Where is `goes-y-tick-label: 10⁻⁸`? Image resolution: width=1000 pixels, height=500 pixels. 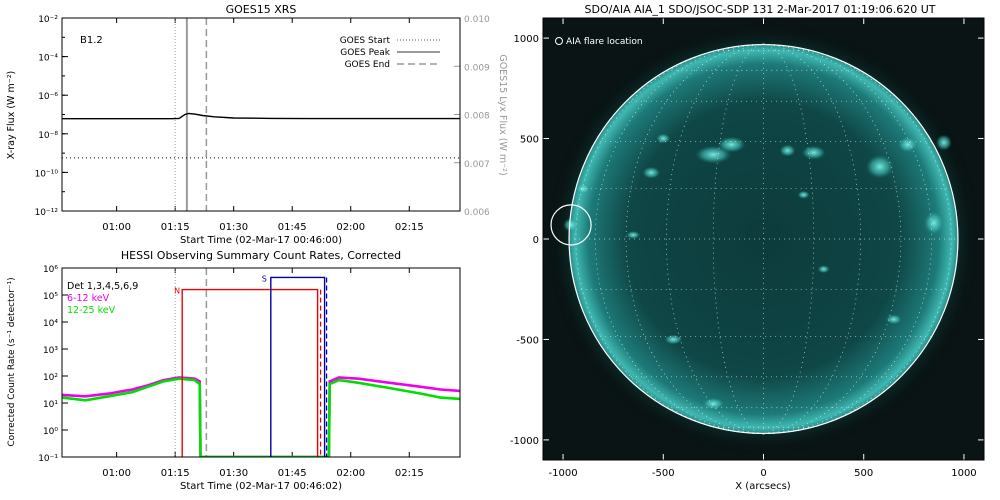
goes-y-tick-label: 10⁻⁸ is located at coordinates (48, 136).